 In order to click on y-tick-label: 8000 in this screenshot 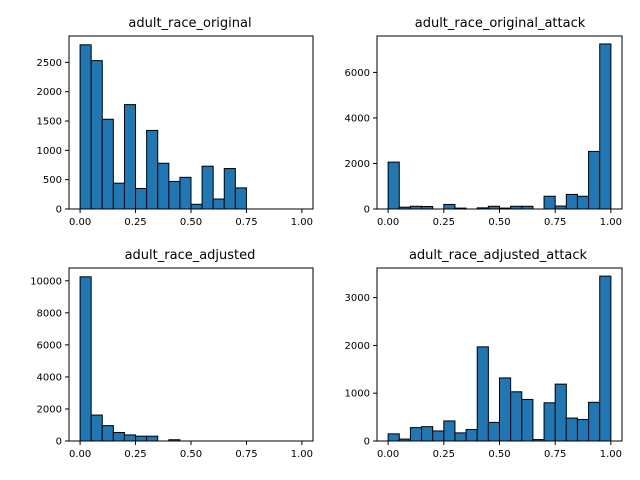, I will do `click(49, 313)`.